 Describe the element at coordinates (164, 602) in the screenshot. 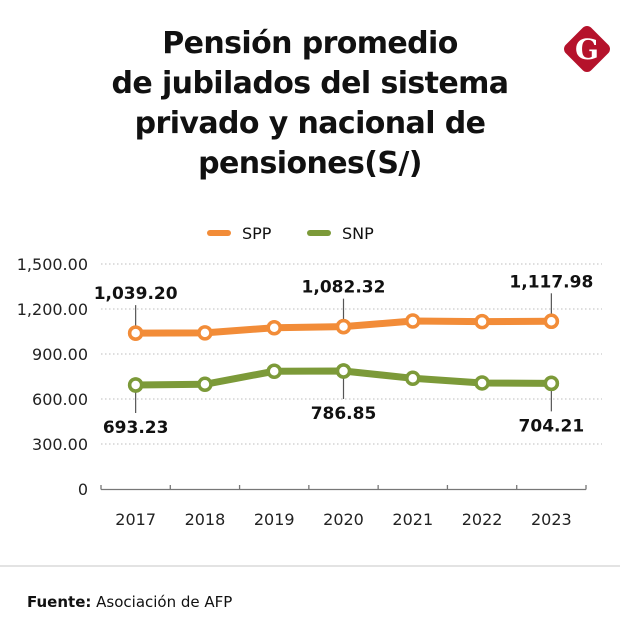

I see `source-text: Asociación de AFP` at that location.